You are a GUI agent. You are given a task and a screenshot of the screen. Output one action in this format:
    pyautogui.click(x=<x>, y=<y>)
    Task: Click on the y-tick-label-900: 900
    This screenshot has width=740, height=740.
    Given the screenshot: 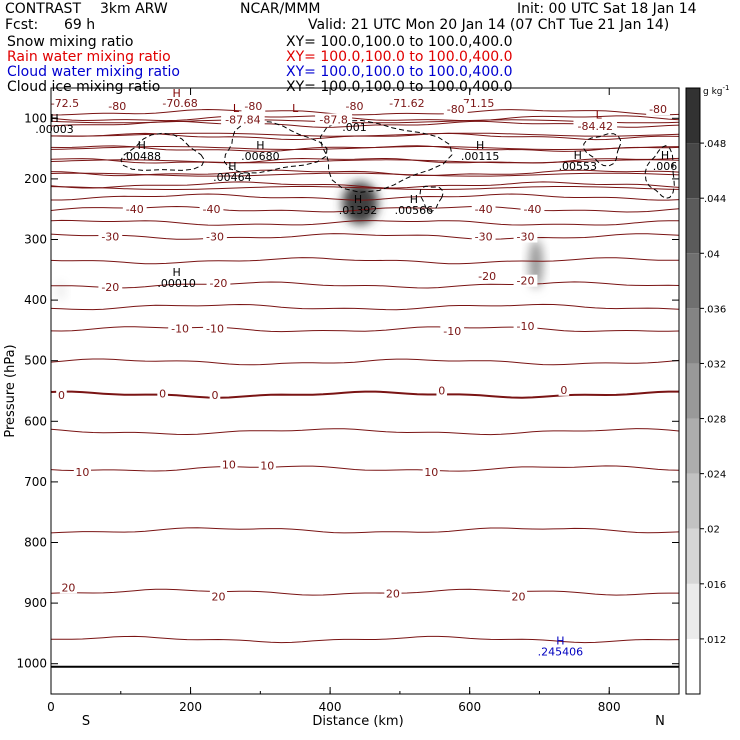 What is the action you would take?
    pyautogui.click(x=35, y=603)
    